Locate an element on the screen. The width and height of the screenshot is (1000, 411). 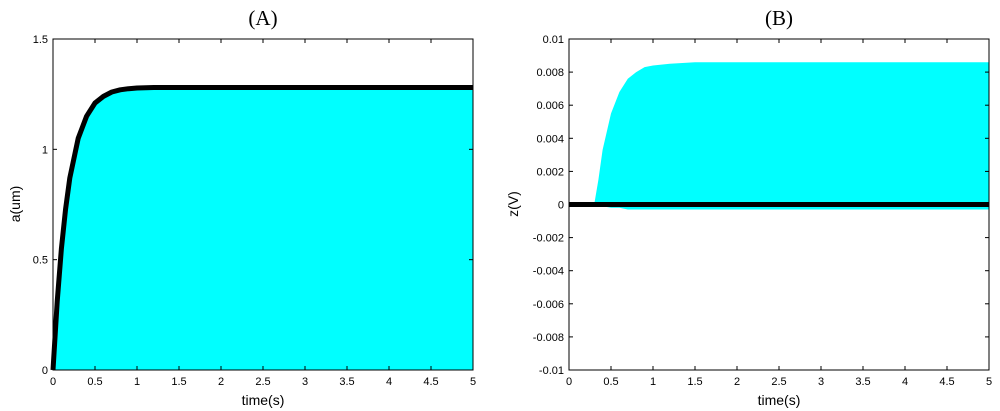
panel-b-y-tick-label-1: 0.008 is located at coordinates (550, 73).